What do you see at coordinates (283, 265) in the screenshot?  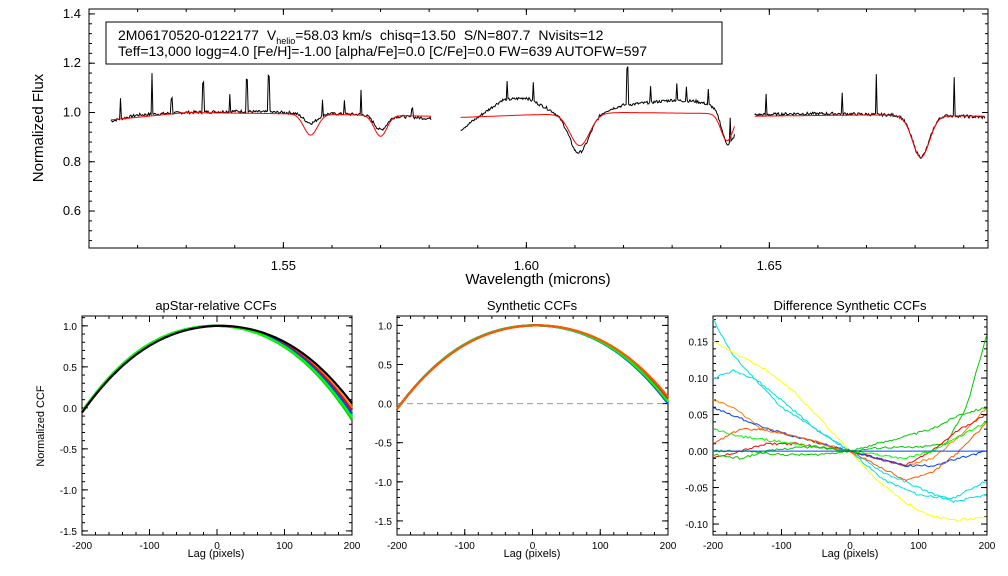 I see `spectrum-x-tick-label: 1.55` at bounding box center [283, 265].